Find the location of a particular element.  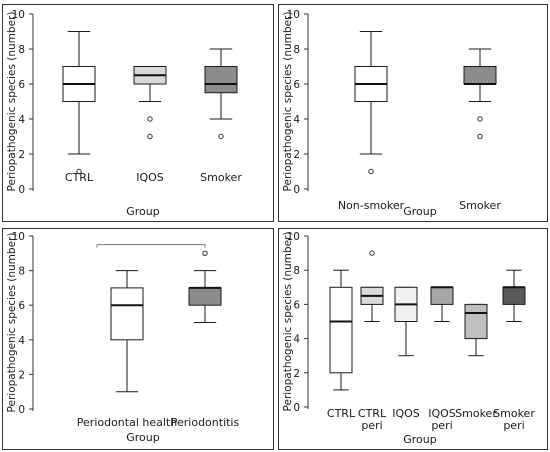

x-tick-label-line: Non-smoker is located at coordinates (371, 205).